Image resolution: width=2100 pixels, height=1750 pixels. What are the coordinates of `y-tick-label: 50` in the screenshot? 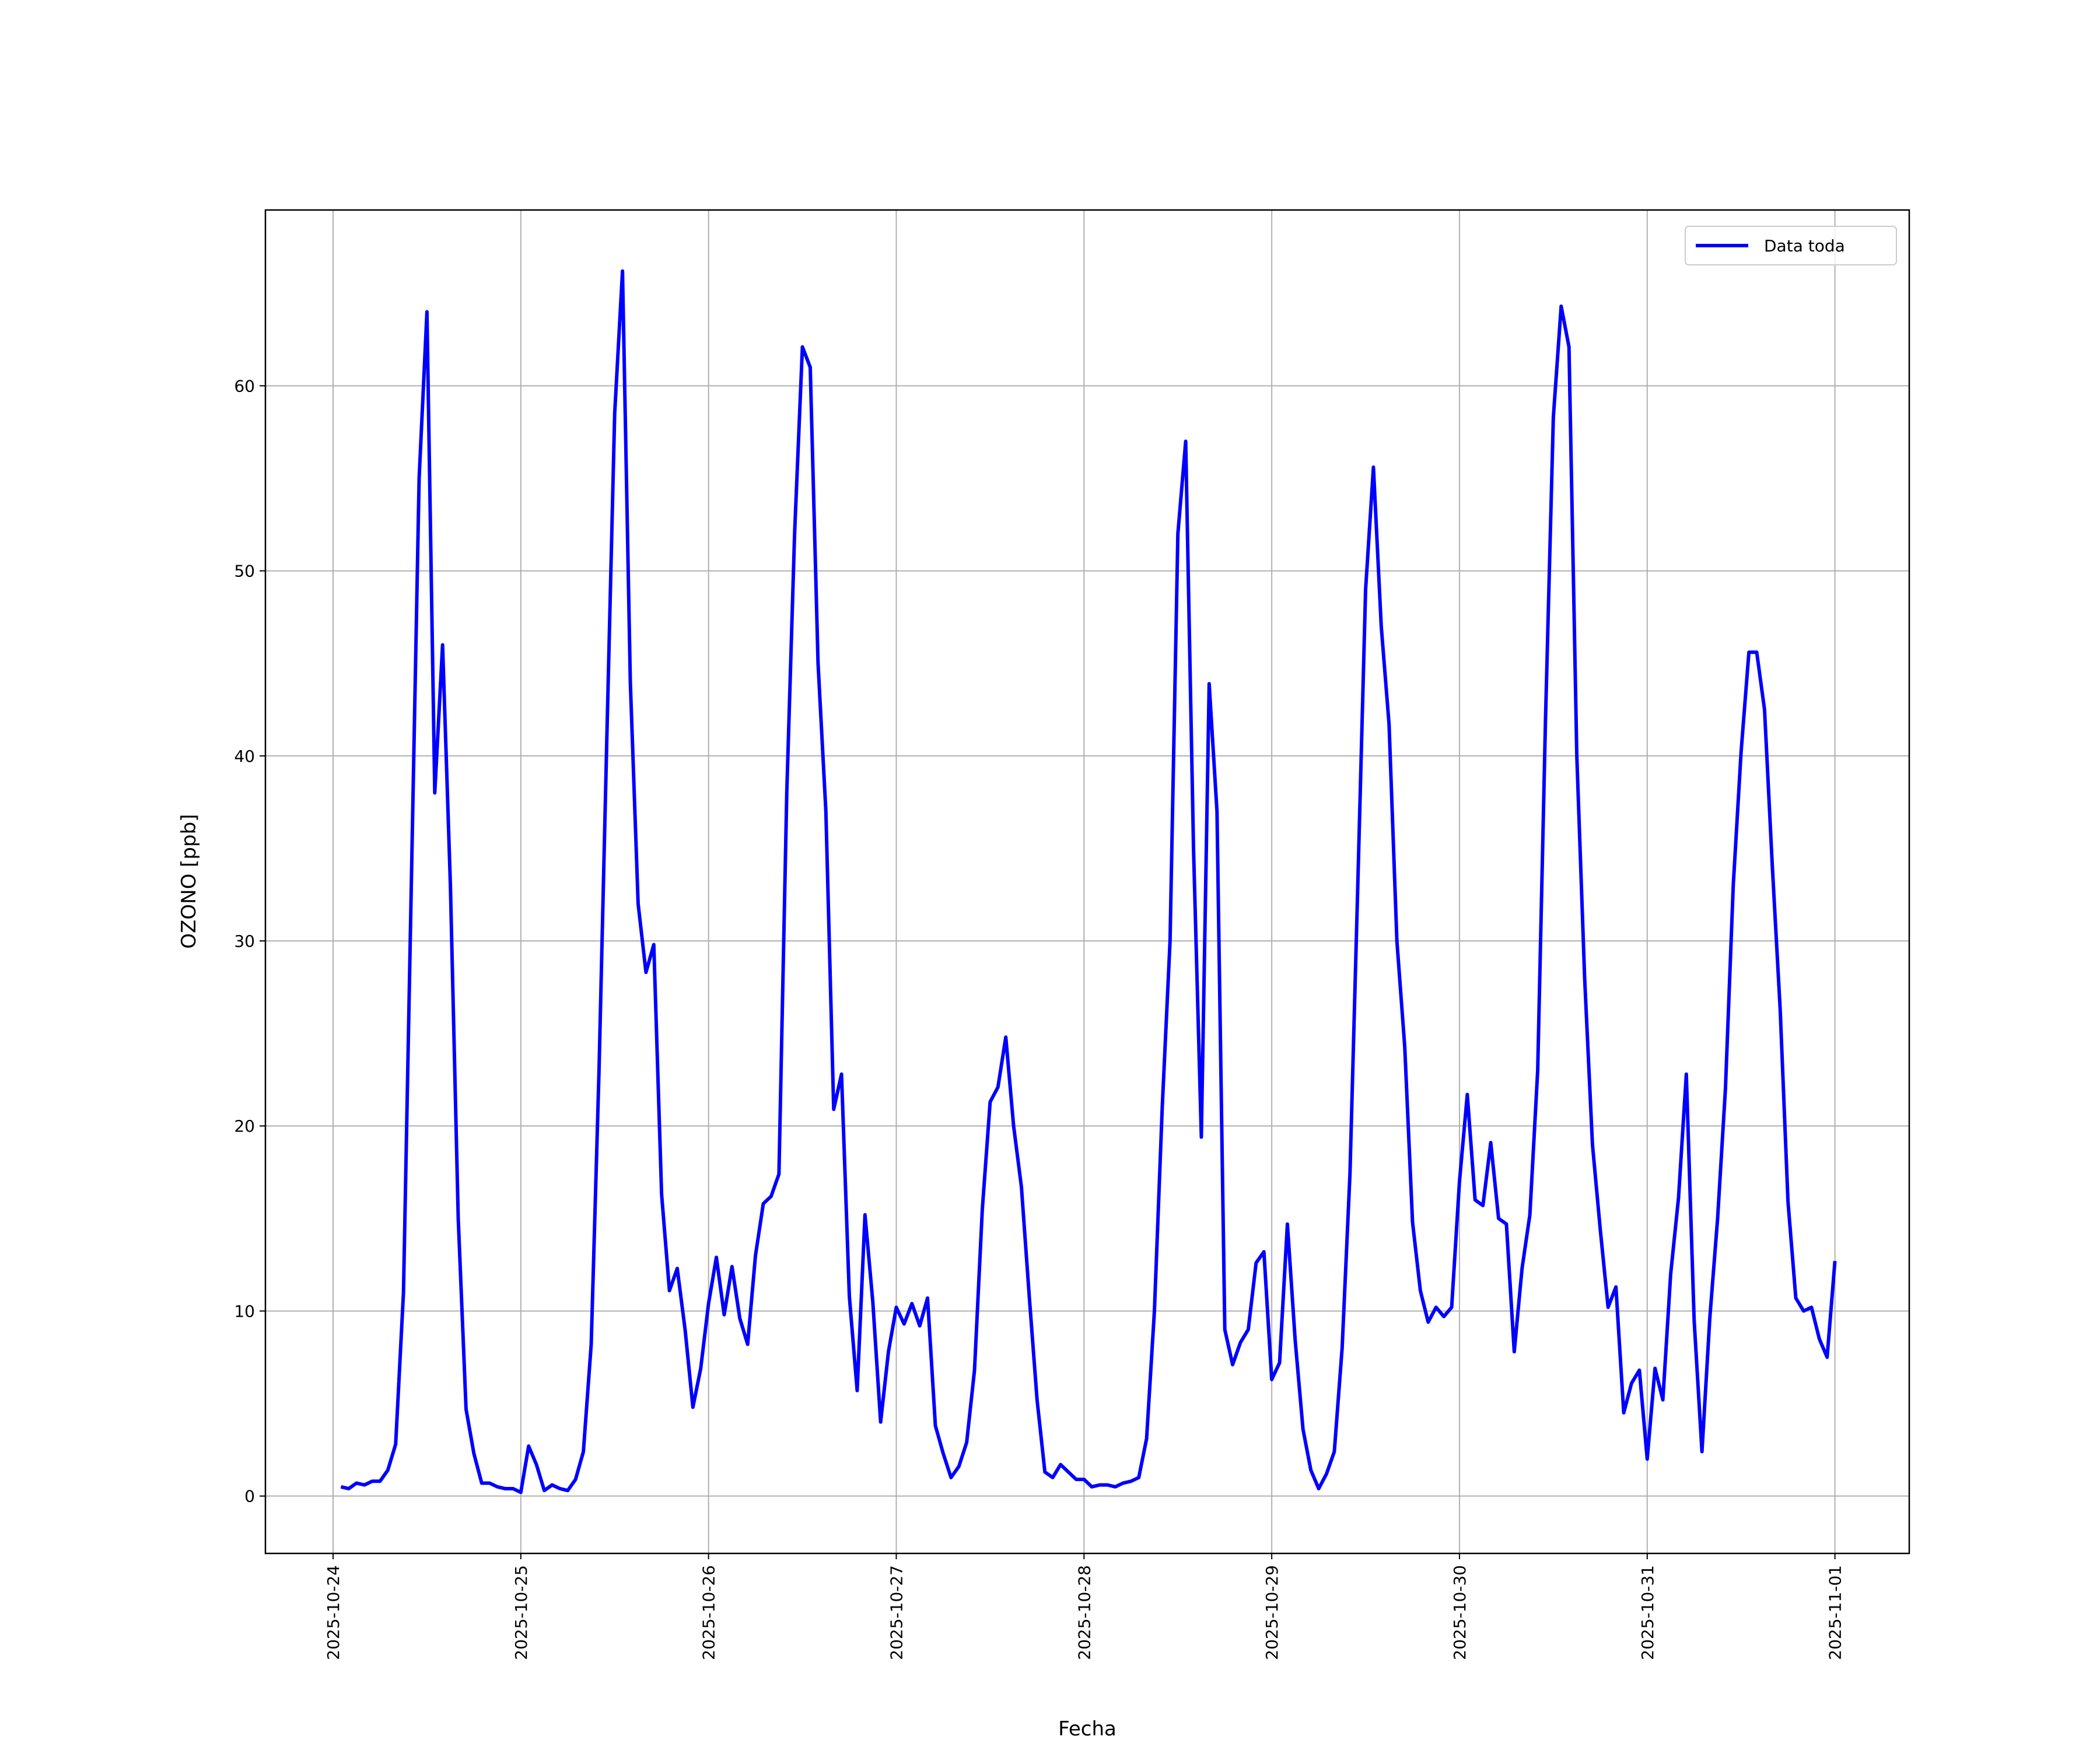 It's located at (244, 571).